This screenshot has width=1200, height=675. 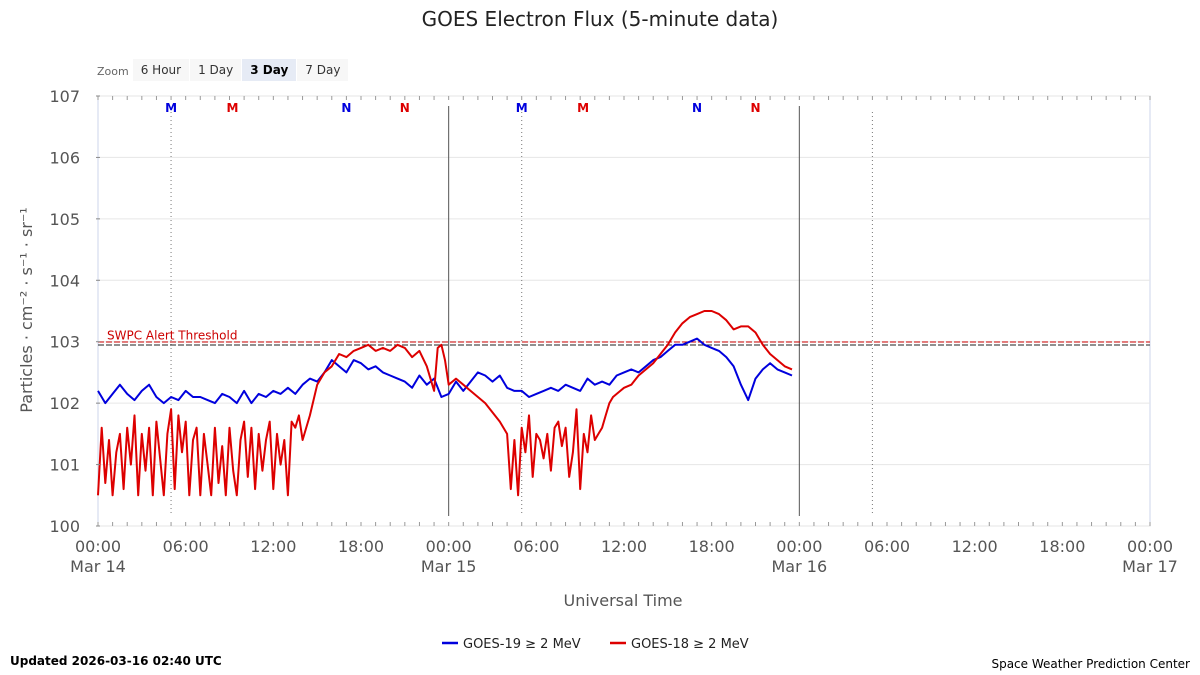 What do you see at coordinates (600, 19) in the screenshot?
I see `chart-title: GOES Electron Flux (5-minute data)` at bounding box center [600, 19].